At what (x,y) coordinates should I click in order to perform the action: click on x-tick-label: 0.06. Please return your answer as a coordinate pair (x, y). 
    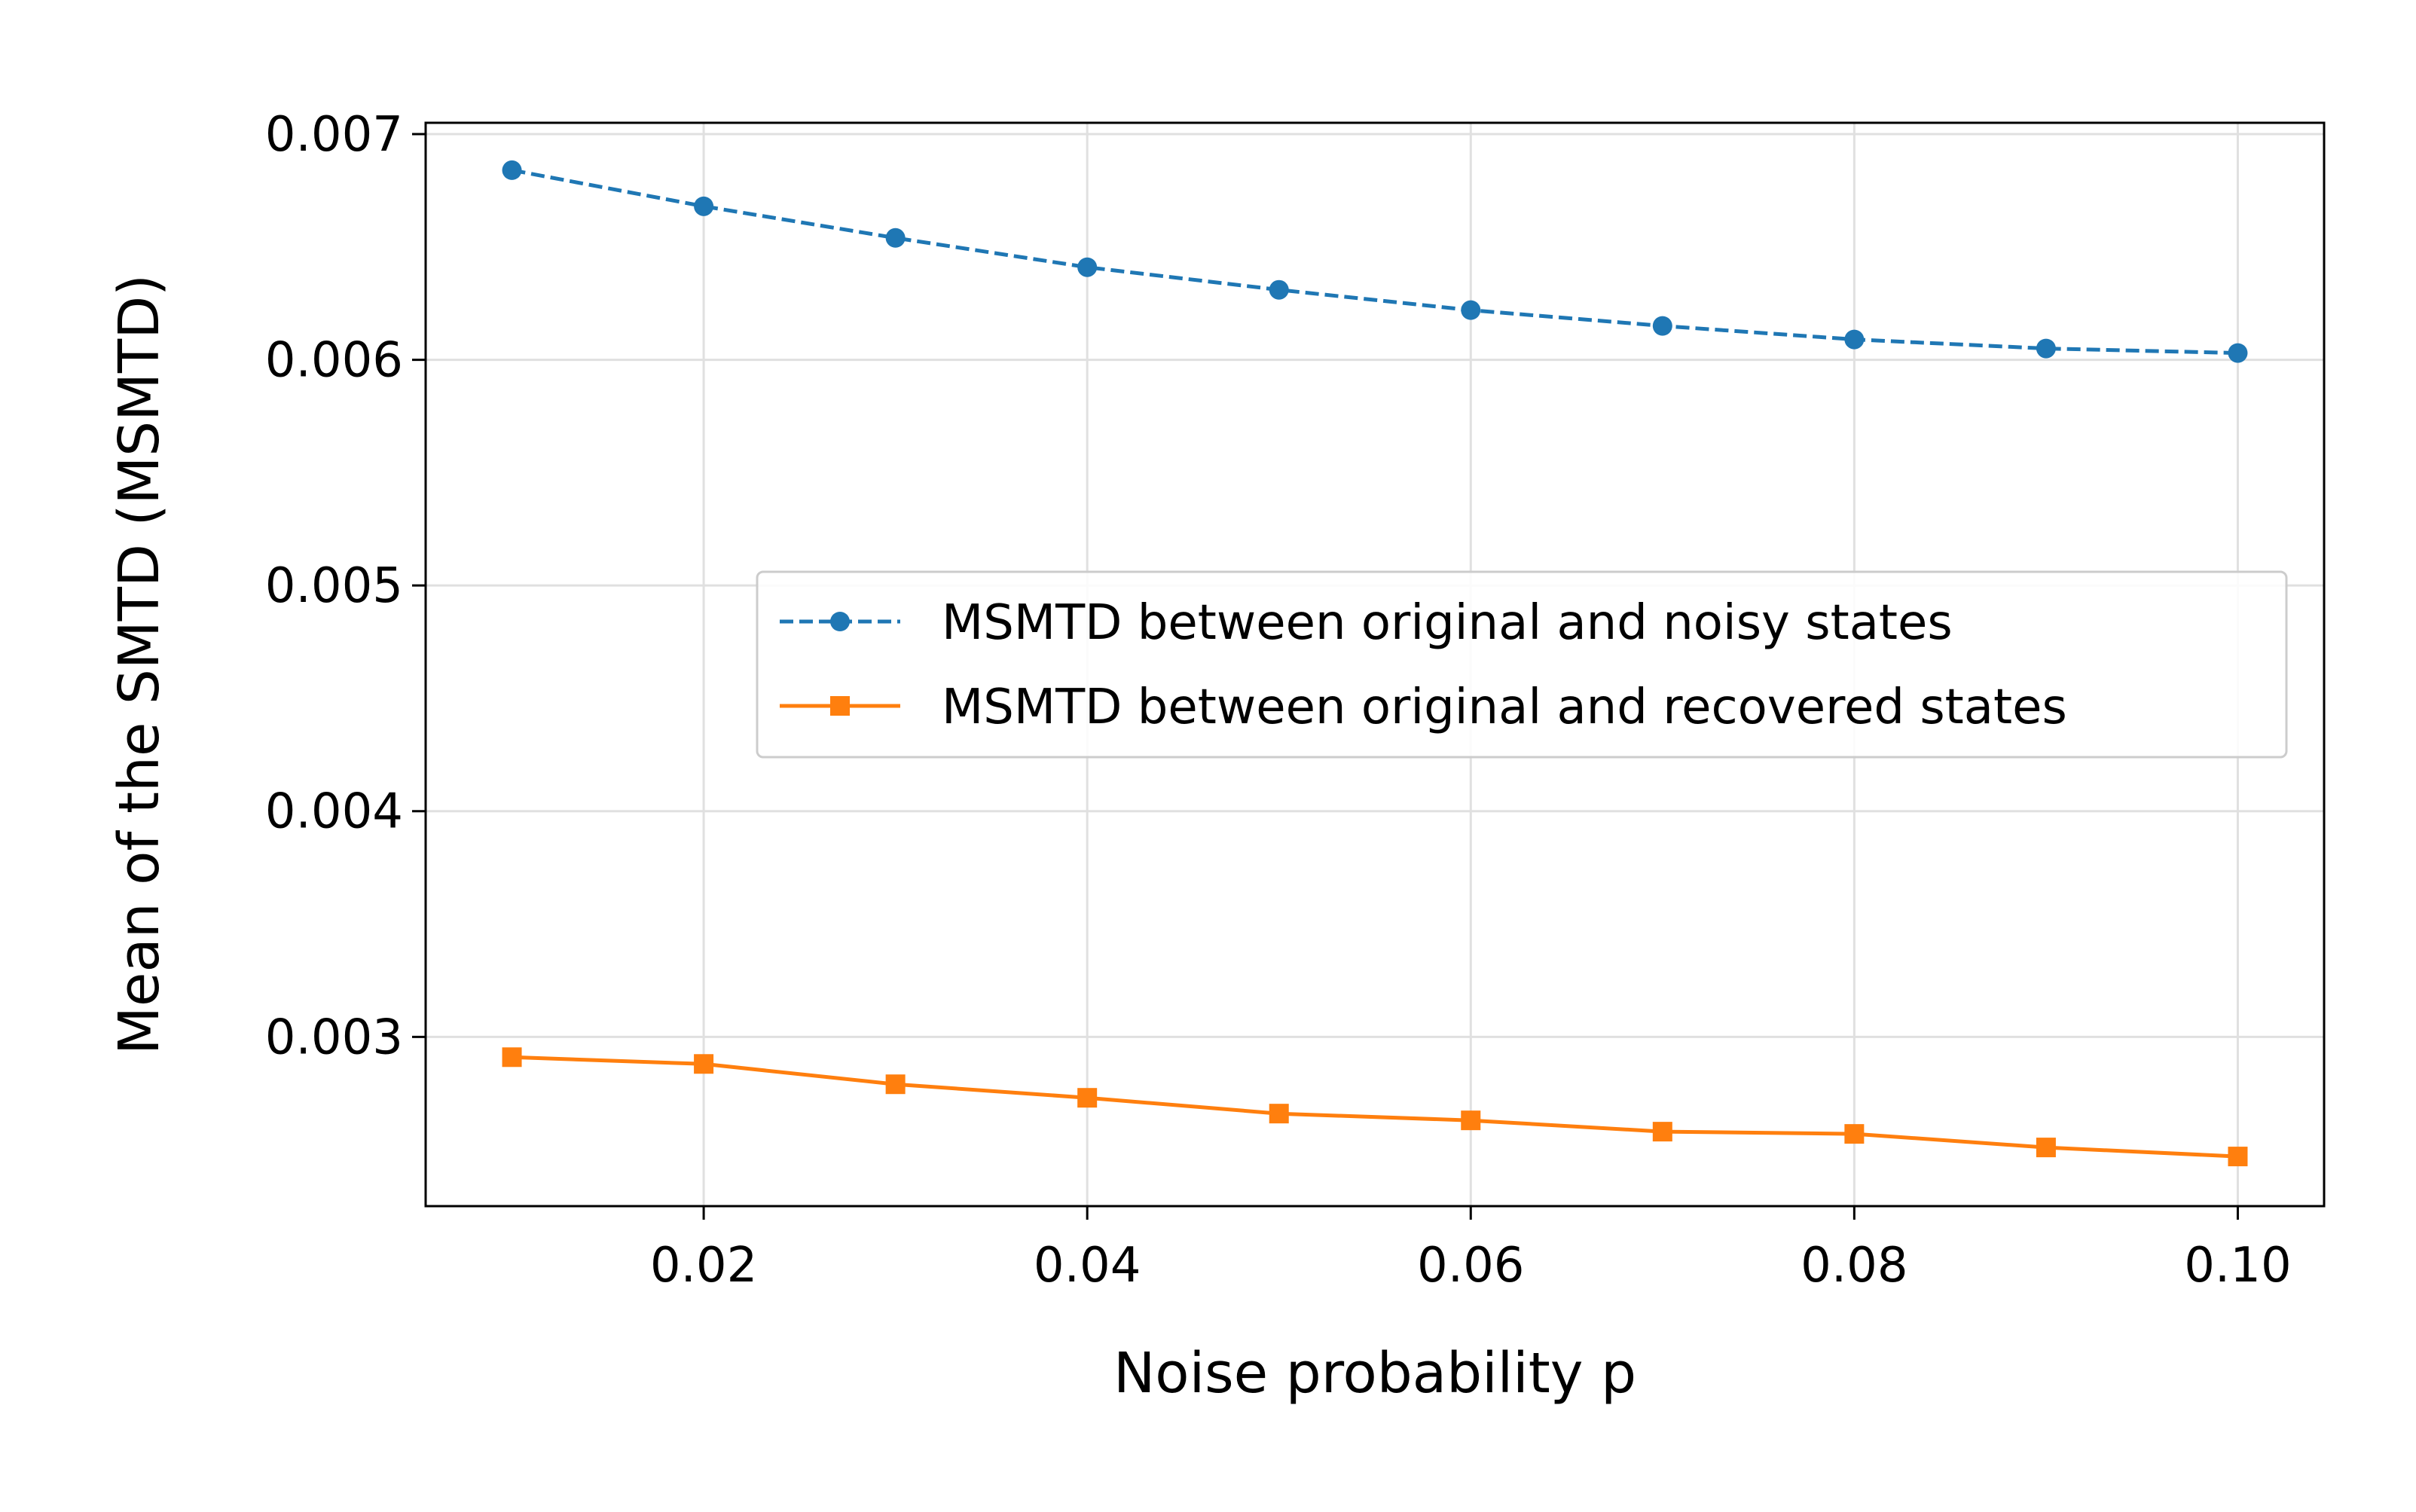
    Looking at the image, I should click on (1471, 1266).